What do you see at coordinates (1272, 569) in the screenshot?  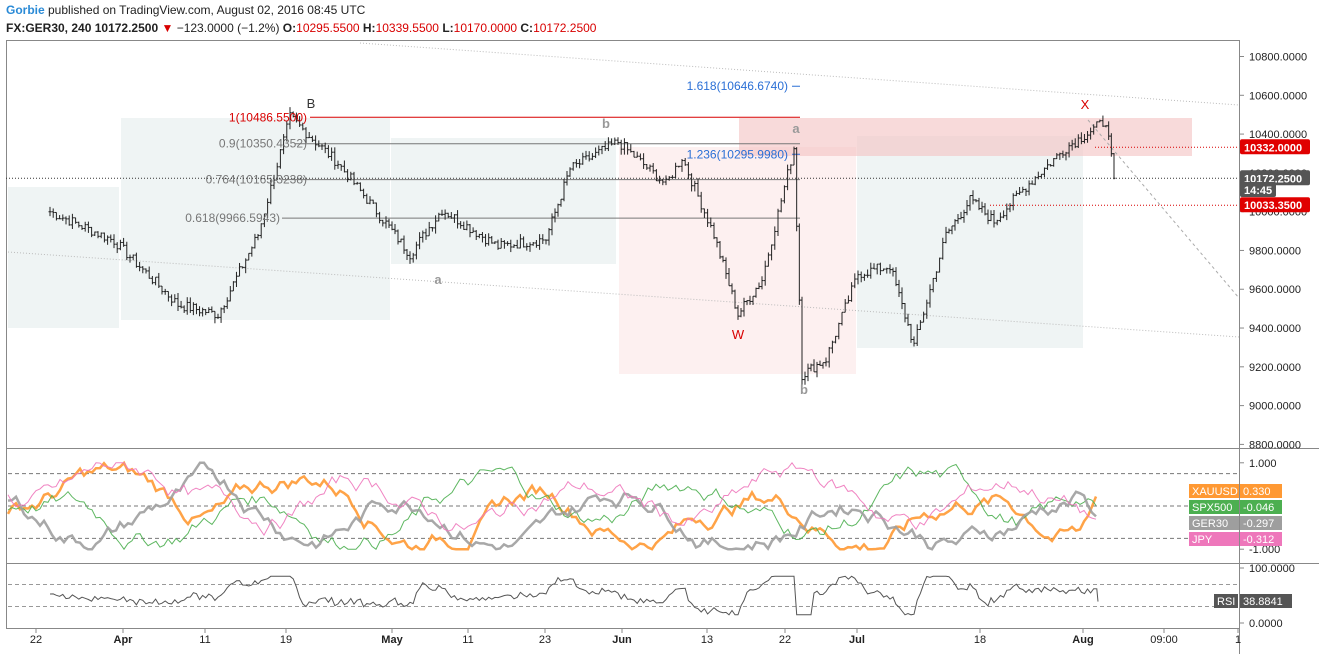 I see `rsi-tick-label: 100.0000` at bounding box center [1272, 569].